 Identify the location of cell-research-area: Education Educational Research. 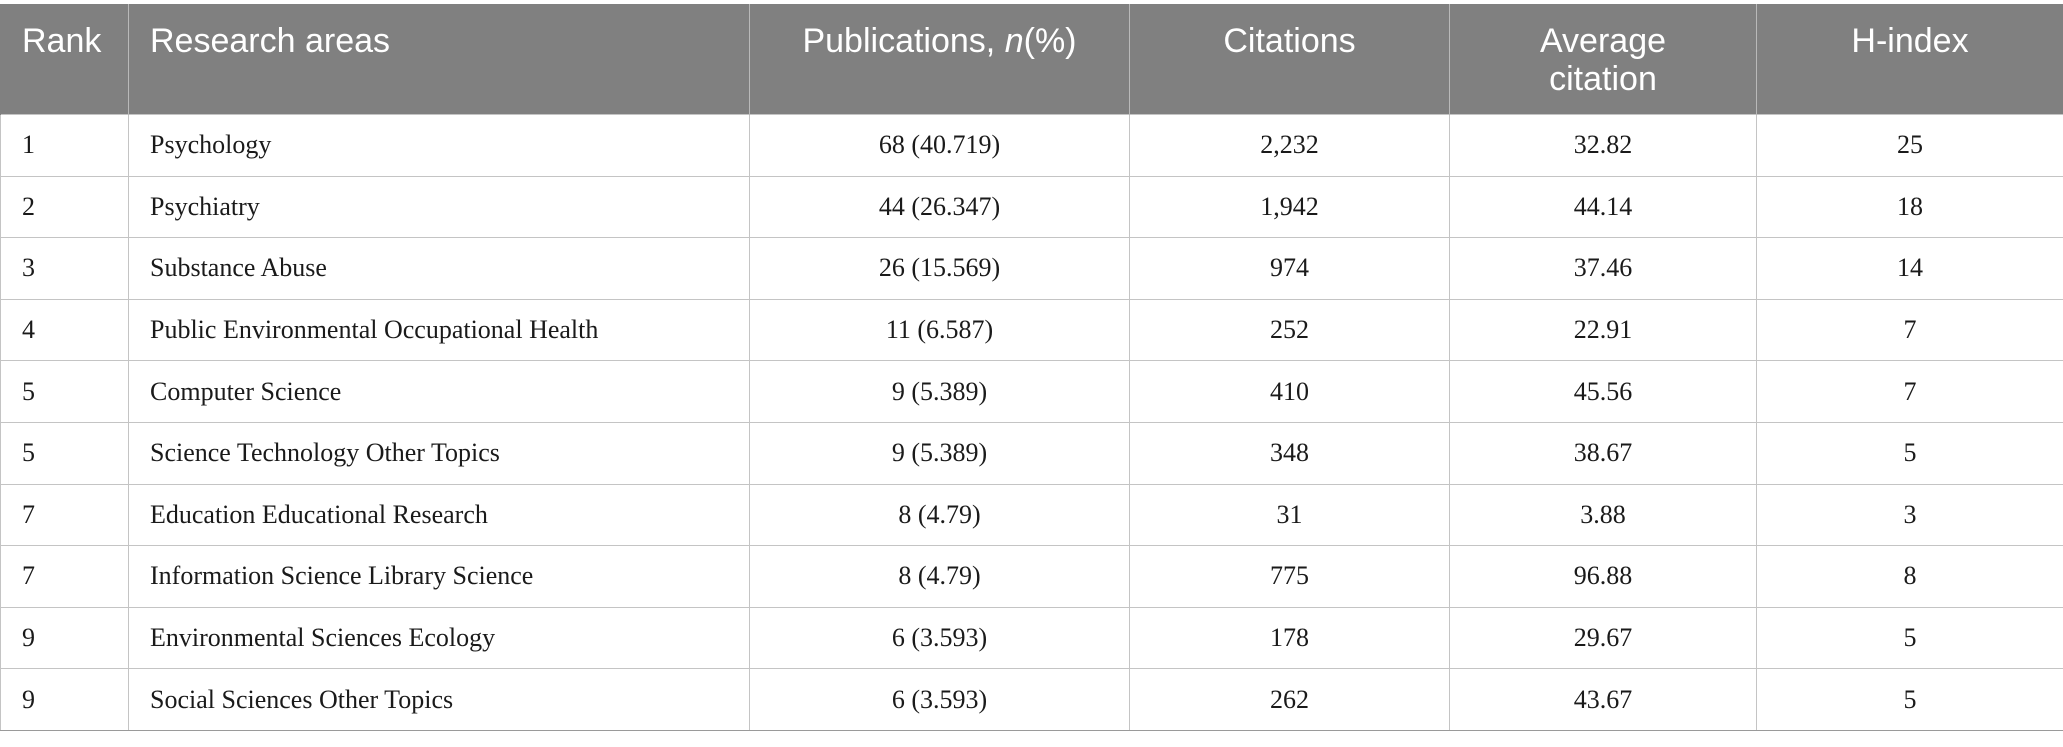
(439, 515).